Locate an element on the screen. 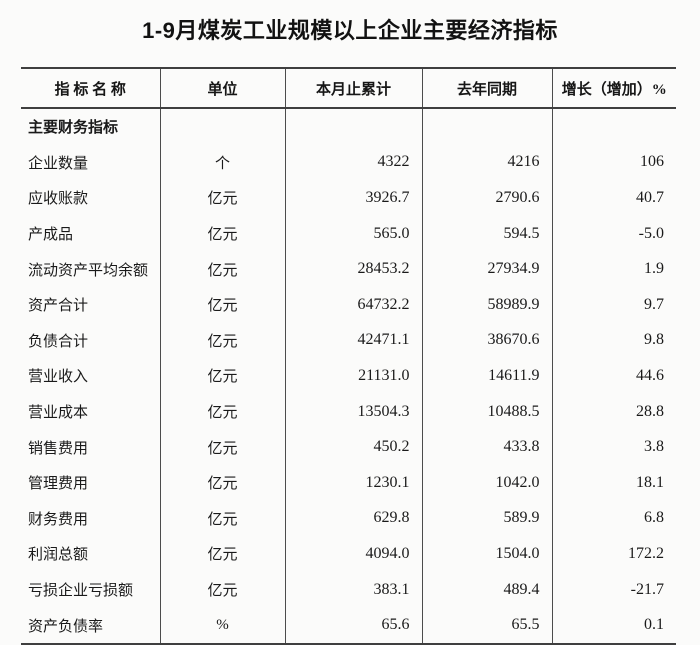 Image resolution: width=700 pixels, height=645 pixels. cell-last-year: 2790.6 is located at coordinates (486, 198).